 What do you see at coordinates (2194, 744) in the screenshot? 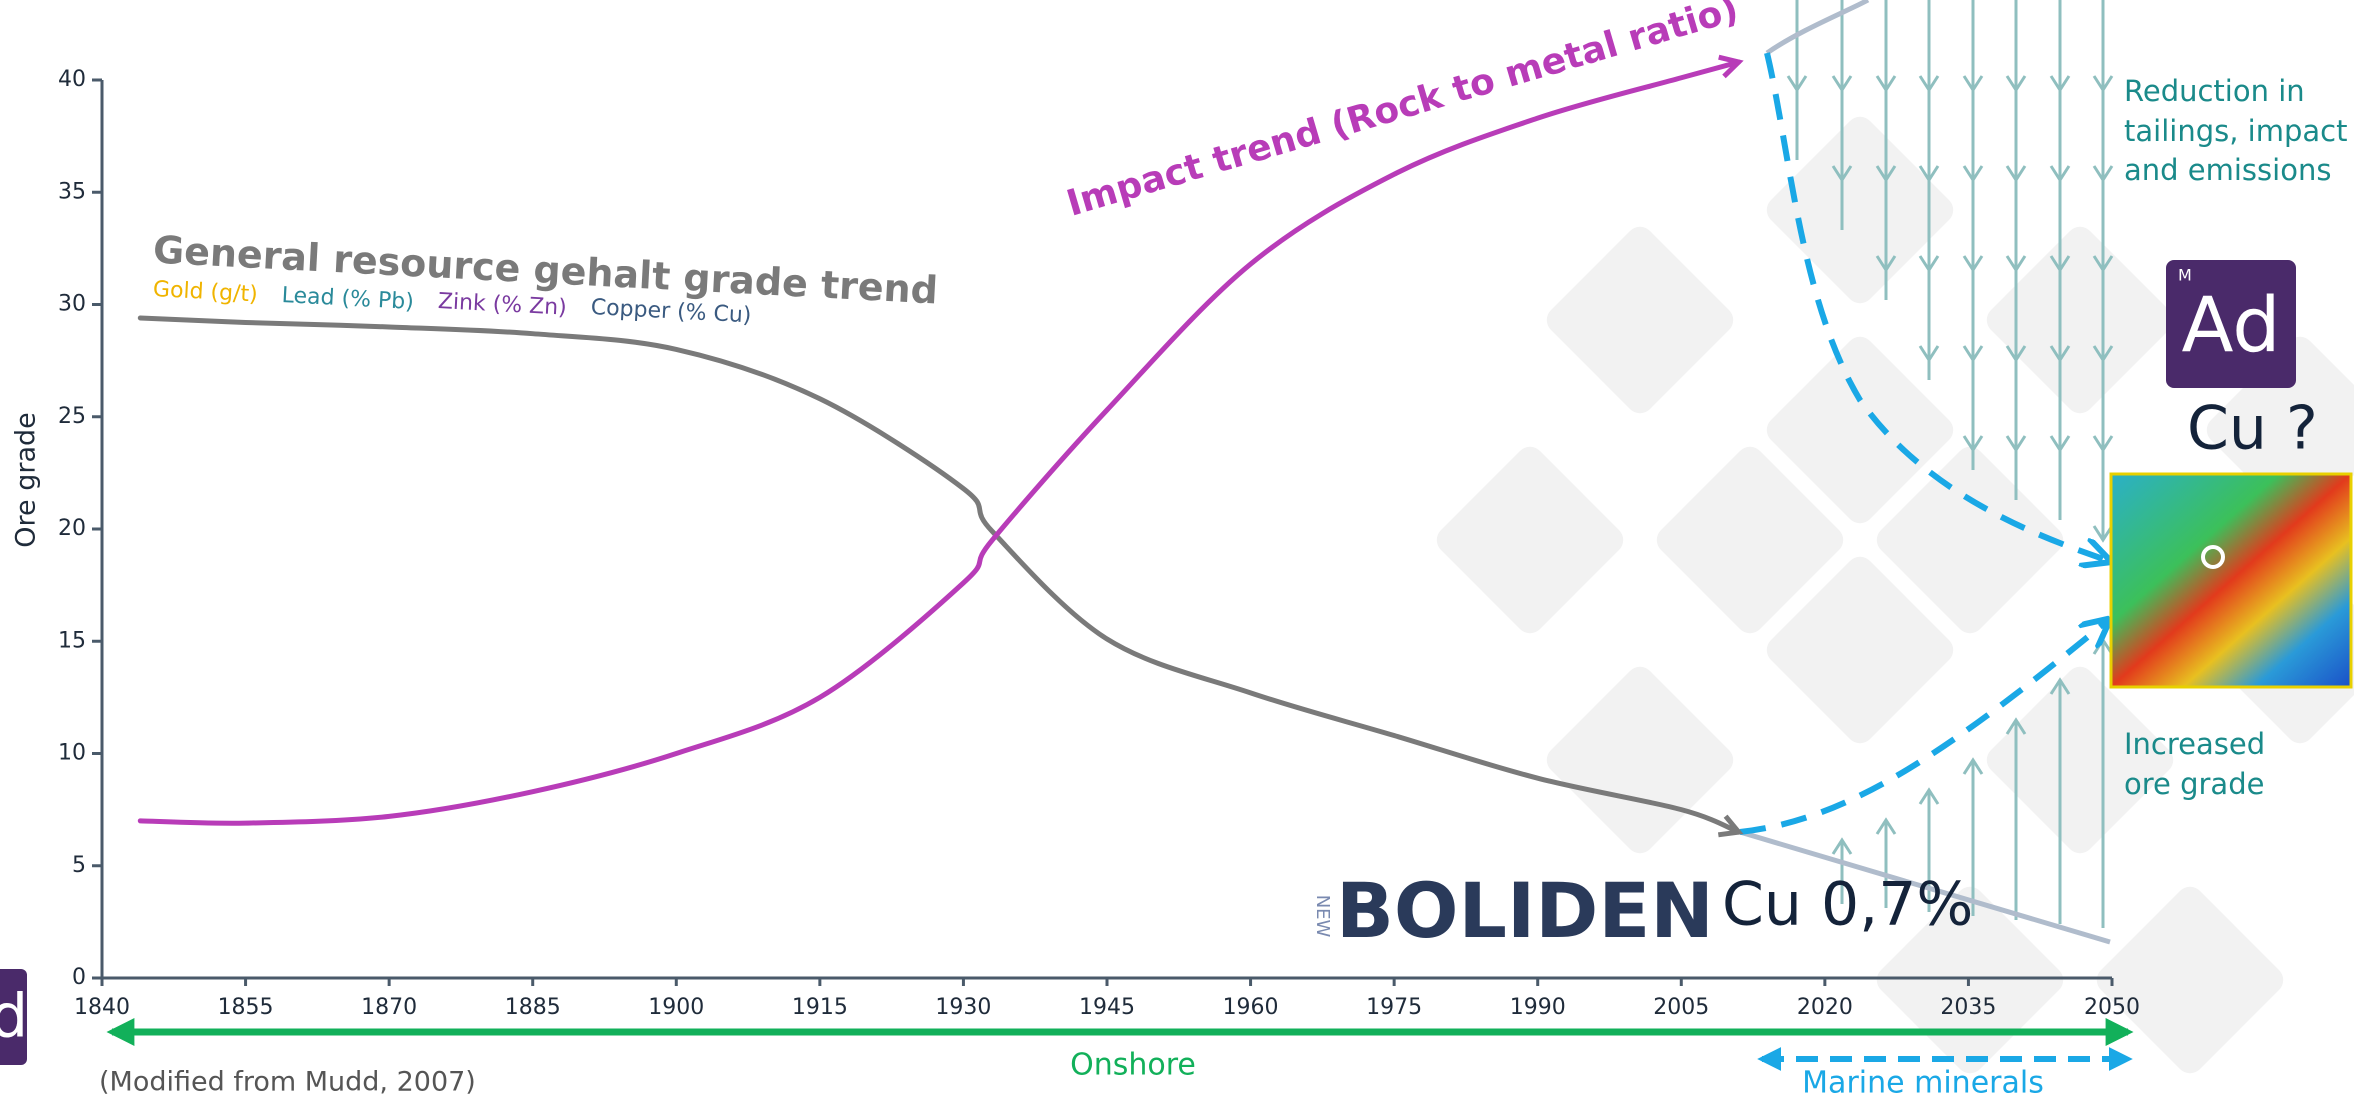
I see `increased-text: Increased` at bounding box center [2194, 744].